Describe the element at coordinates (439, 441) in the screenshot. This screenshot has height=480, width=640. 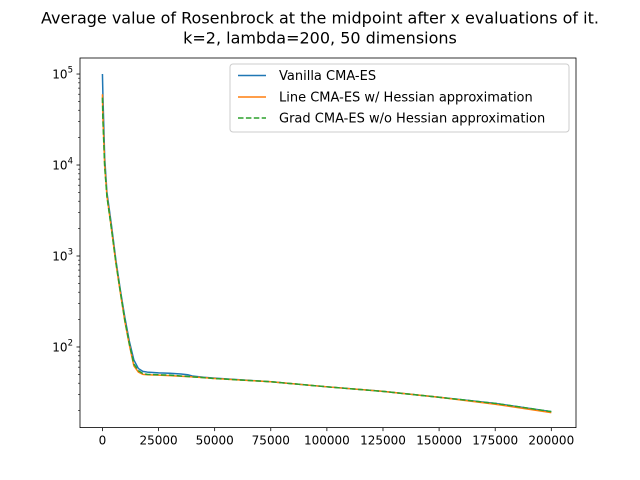
I see `x-tick-label: 150000` at that location.